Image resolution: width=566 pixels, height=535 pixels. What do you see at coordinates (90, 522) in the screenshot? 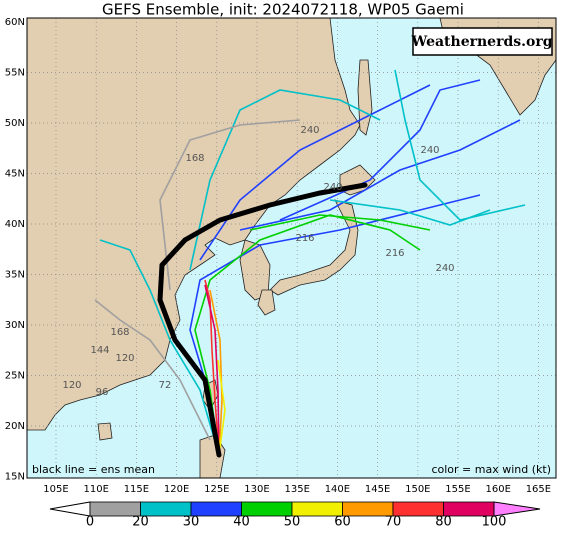
I see `colorbar-label: 0` at bounding box center [90, 522].